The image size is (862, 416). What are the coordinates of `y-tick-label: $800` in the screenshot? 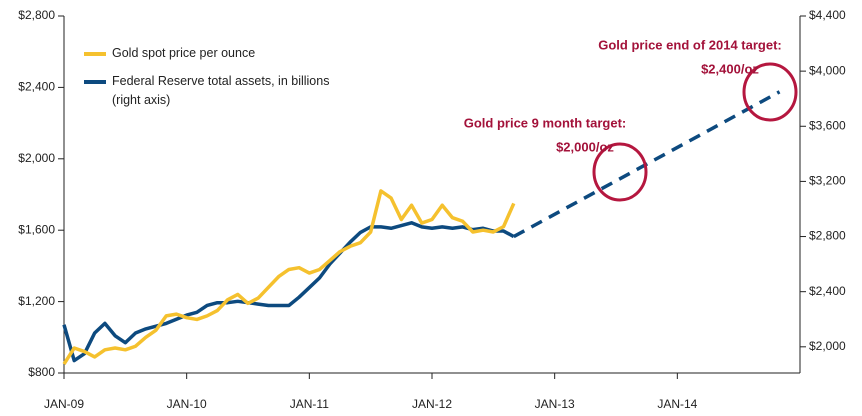 It's located at (41, 372).